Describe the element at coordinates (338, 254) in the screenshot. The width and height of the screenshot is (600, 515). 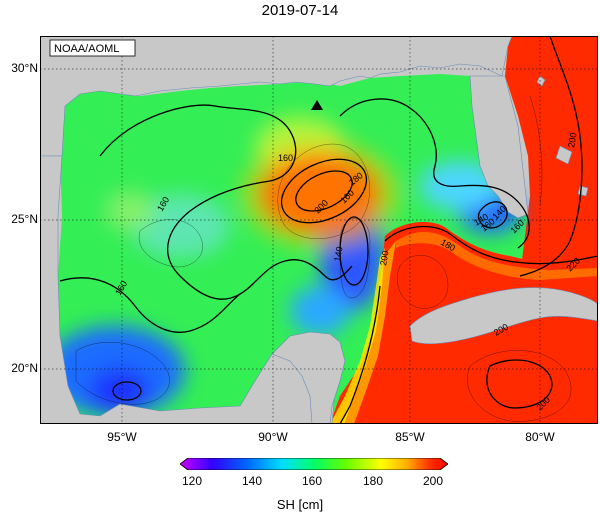
I see `contour-label: 140` at that location.